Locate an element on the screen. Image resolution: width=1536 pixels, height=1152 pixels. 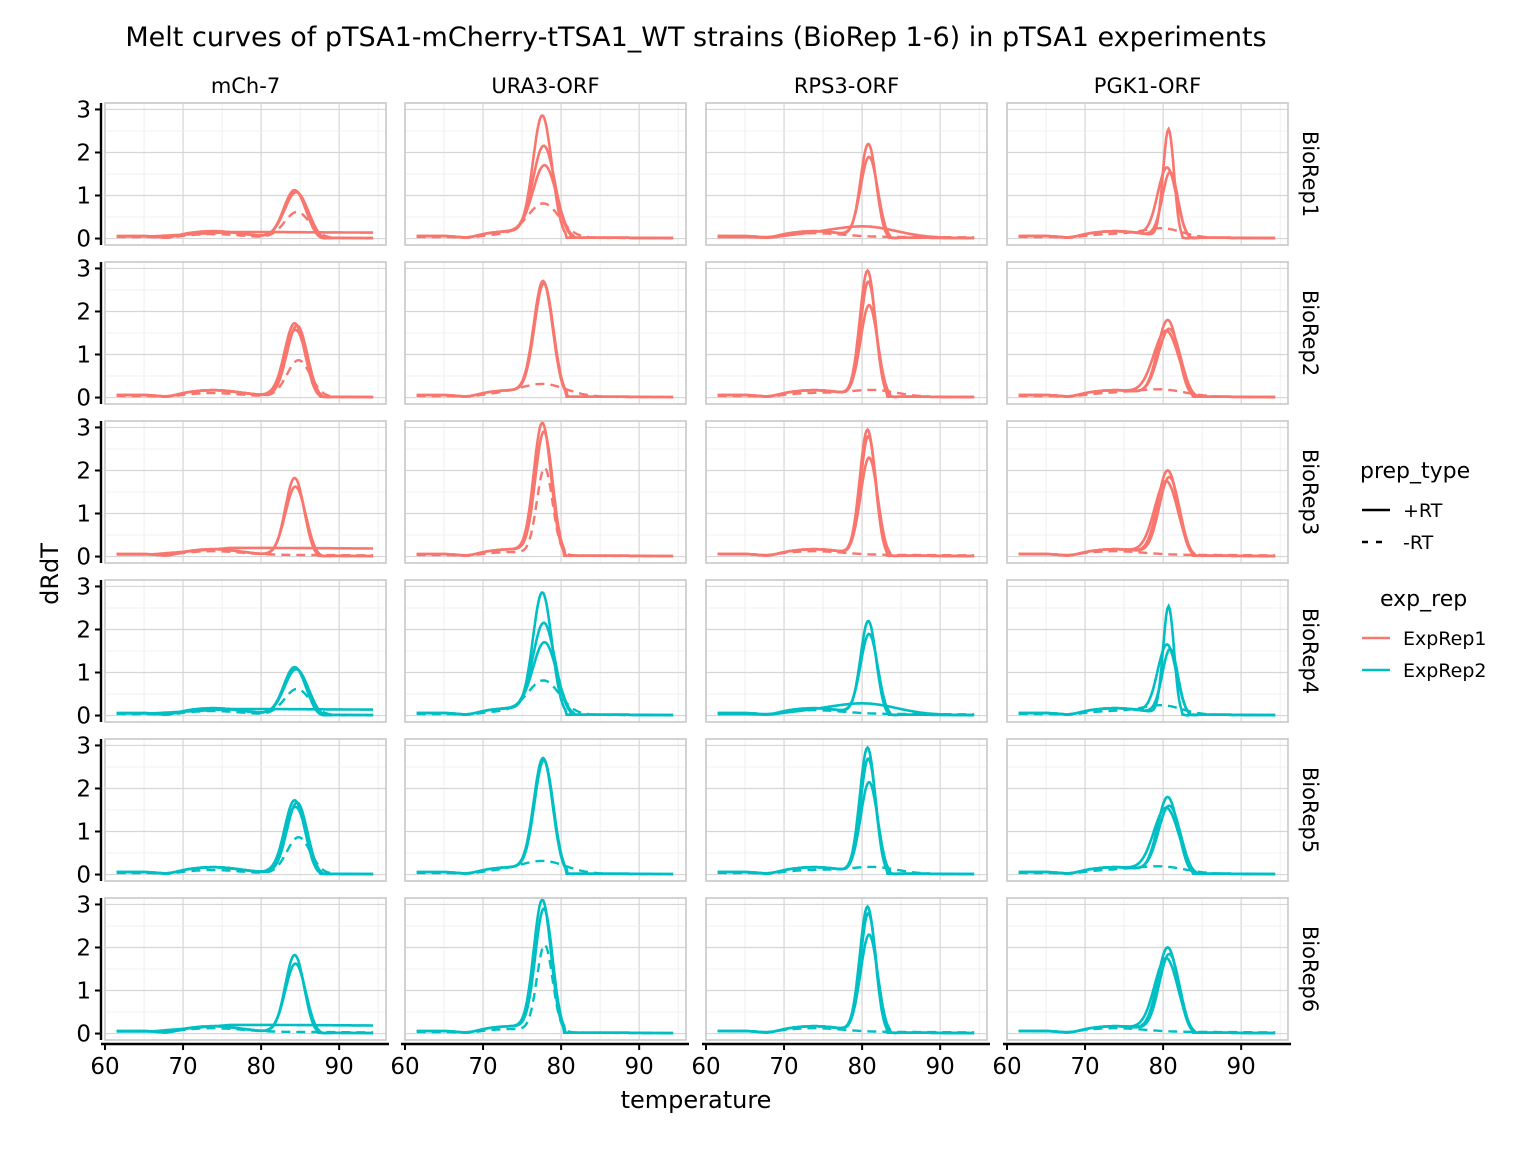
legend-item-label: -RT is located at coordinates (1418, 543).